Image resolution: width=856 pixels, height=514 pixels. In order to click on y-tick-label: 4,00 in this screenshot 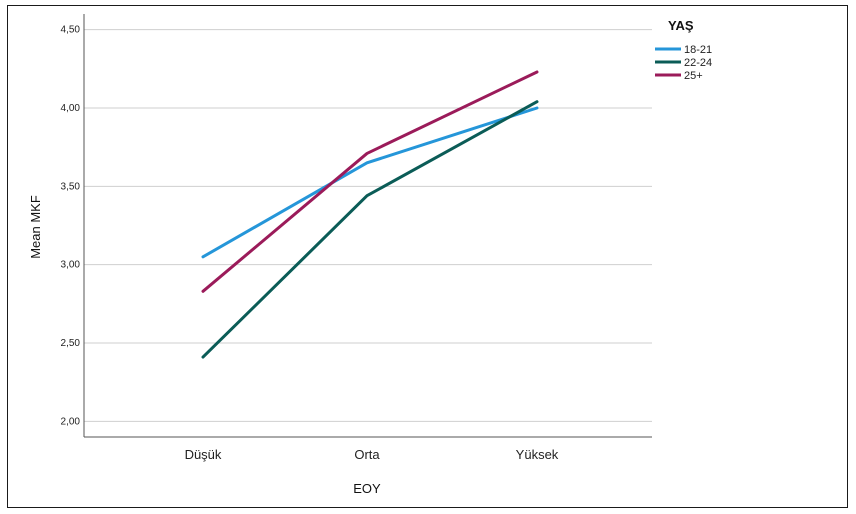, I will do `click(71, 108)`.